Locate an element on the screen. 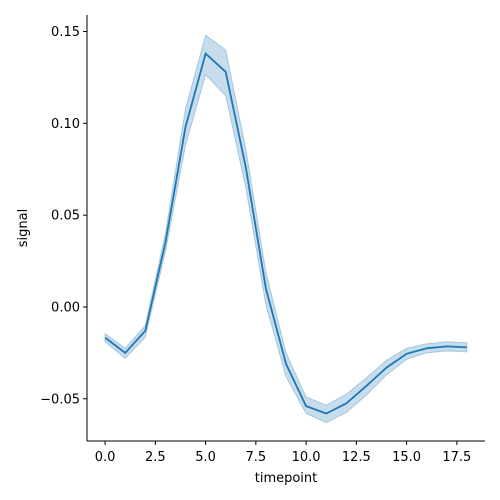 The height and width of the screenshot is (500, 500). x-tick-label: 10.0 is located at coordinates (306, 457).